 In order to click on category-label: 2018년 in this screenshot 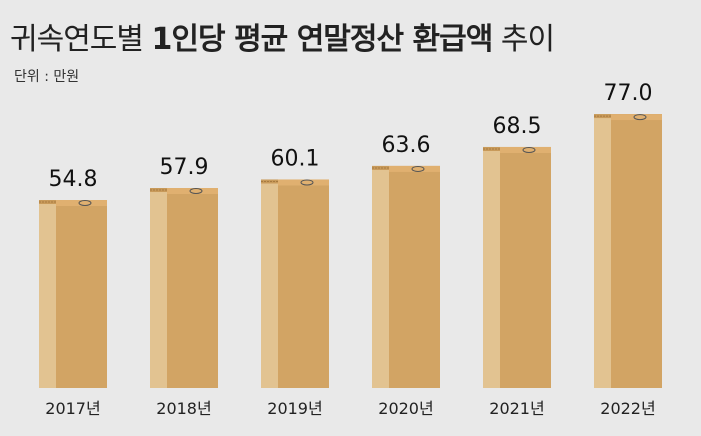, I will do `click(183, 408)`.